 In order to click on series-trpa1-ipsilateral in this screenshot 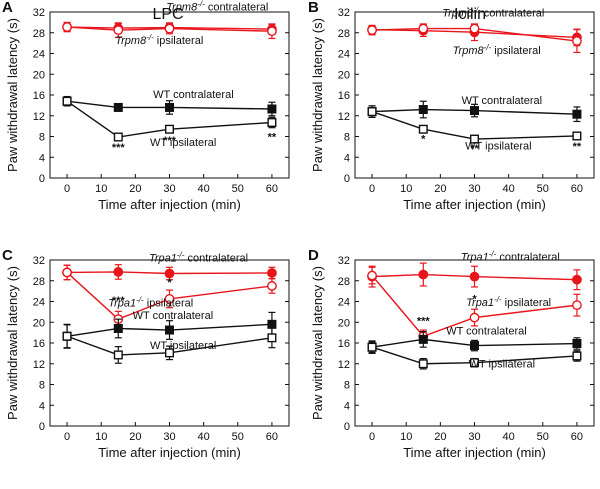, I will do `click(474, 305)`.